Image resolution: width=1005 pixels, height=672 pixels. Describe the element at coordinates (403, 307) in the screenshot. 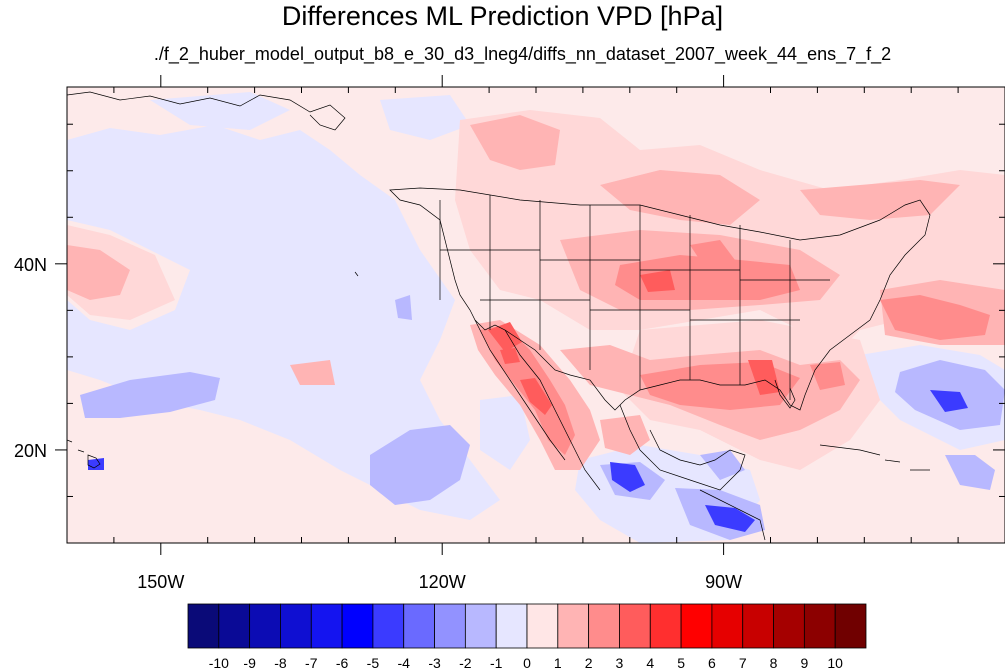

I see `nevada-blue` at that location.